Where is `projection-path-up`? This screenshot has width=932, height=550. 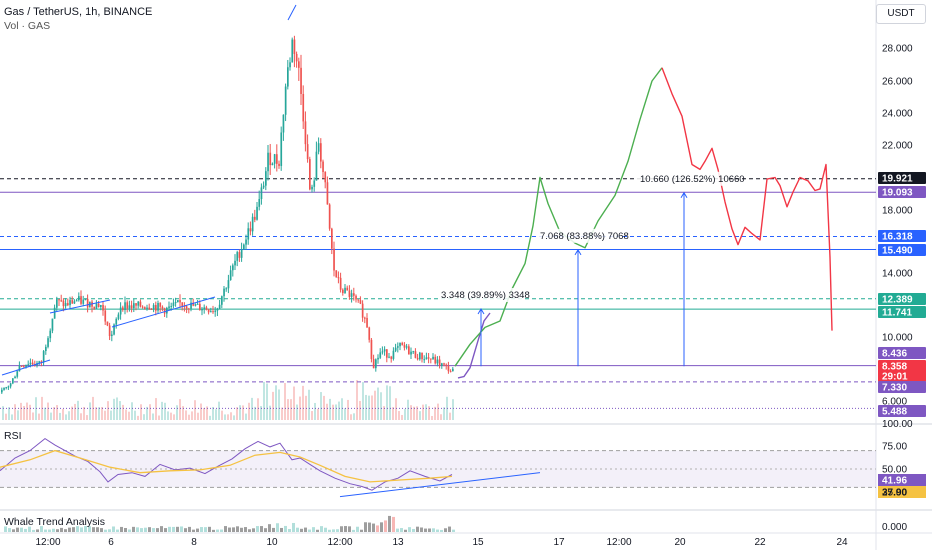
projection-path-up is located at coordinates (558, 217).